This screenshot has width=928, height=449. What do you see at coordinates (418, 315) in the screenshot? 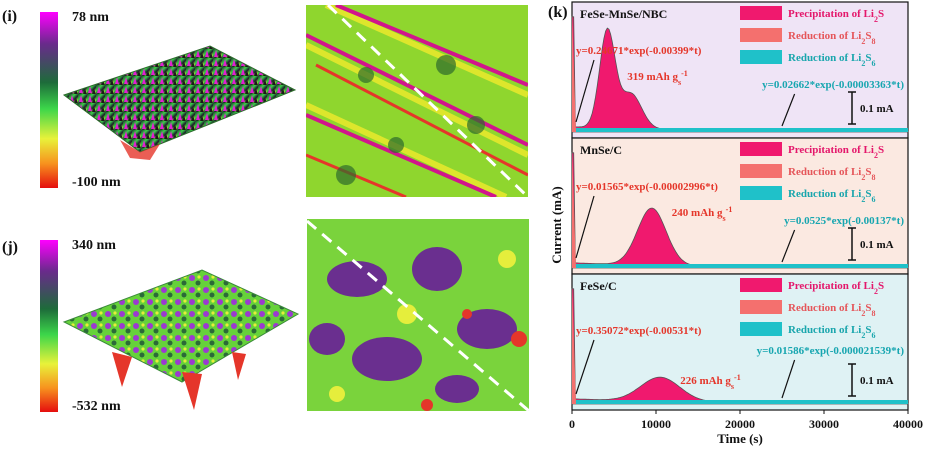
I see `afm-2d-map-j` at bounding box center [418, 315].